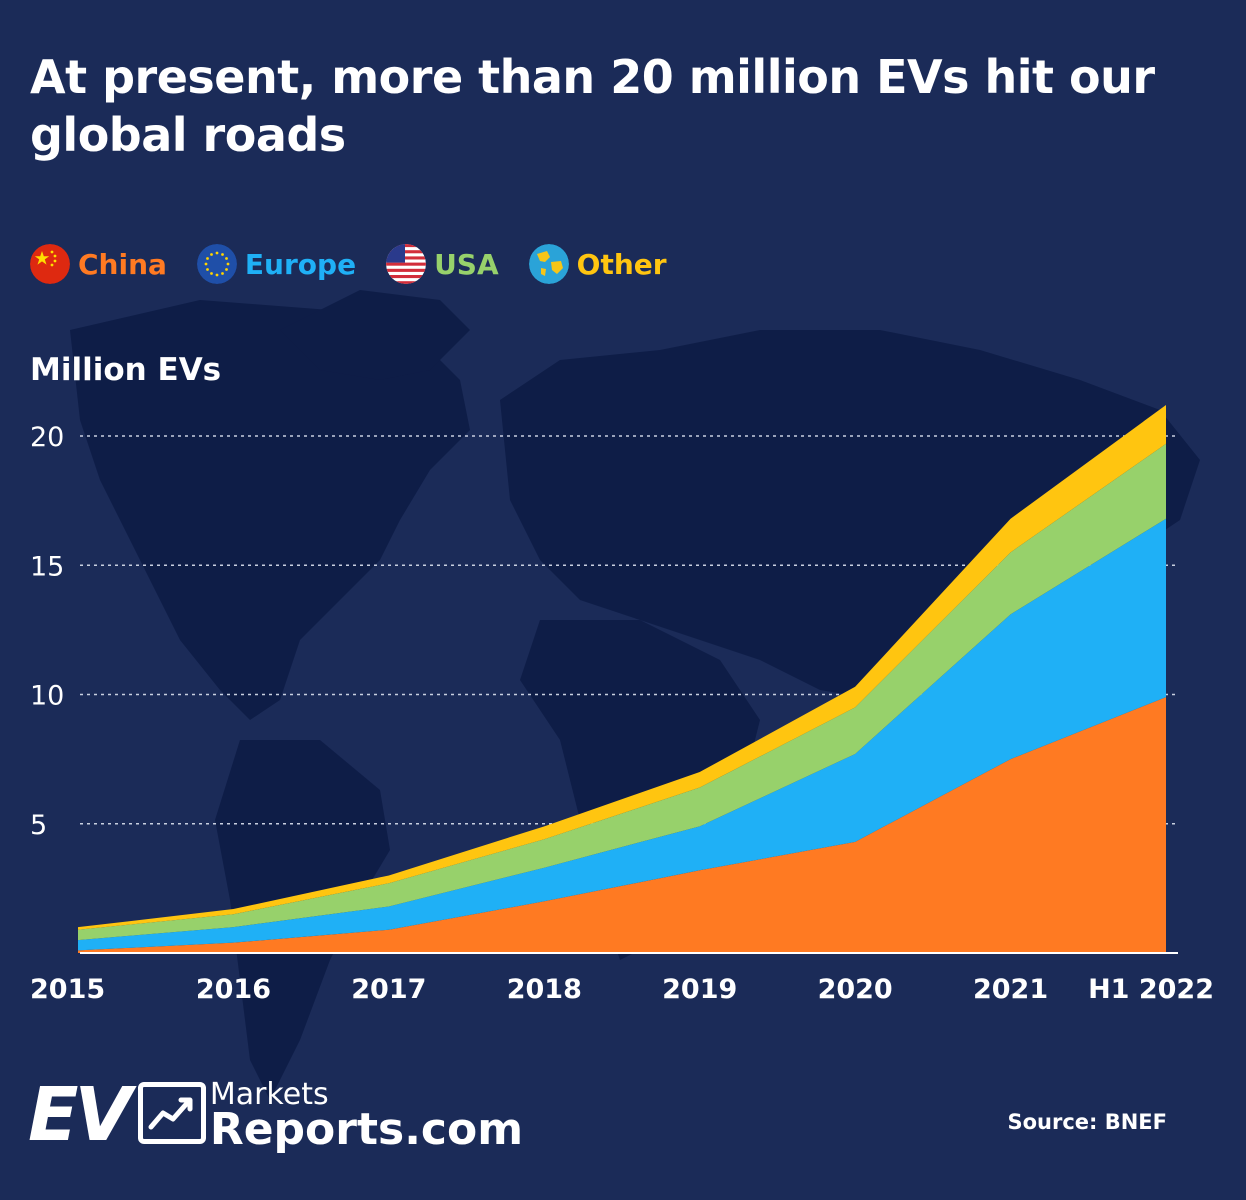 This screenshot has height=1200, width=1246. I want to click on x-tick-label: 2016, so click(233, 989).